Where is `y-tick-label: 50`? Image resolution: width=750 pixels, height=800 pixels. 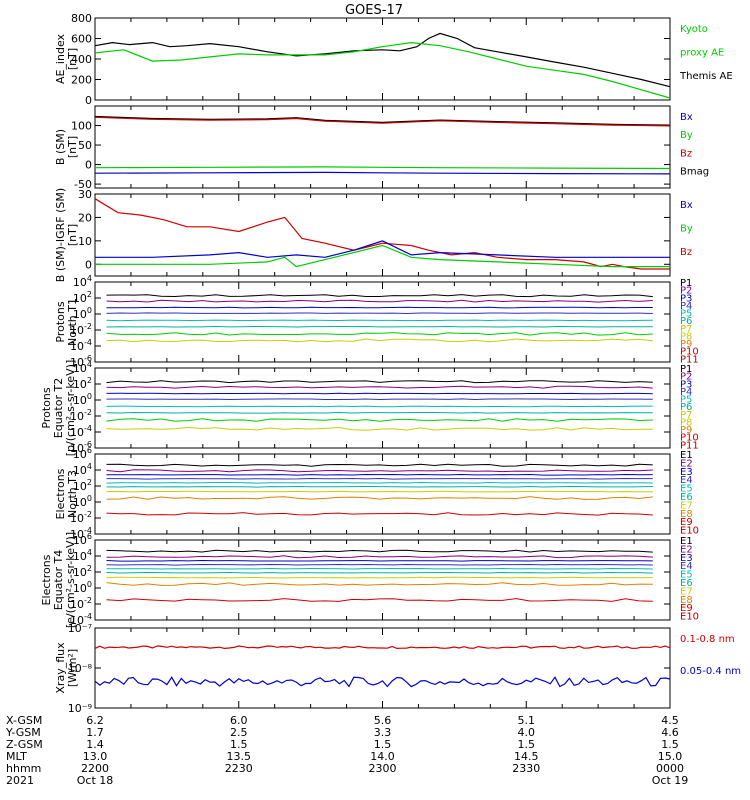 y-tick-label: 50 is located at coordinates (85, 145).